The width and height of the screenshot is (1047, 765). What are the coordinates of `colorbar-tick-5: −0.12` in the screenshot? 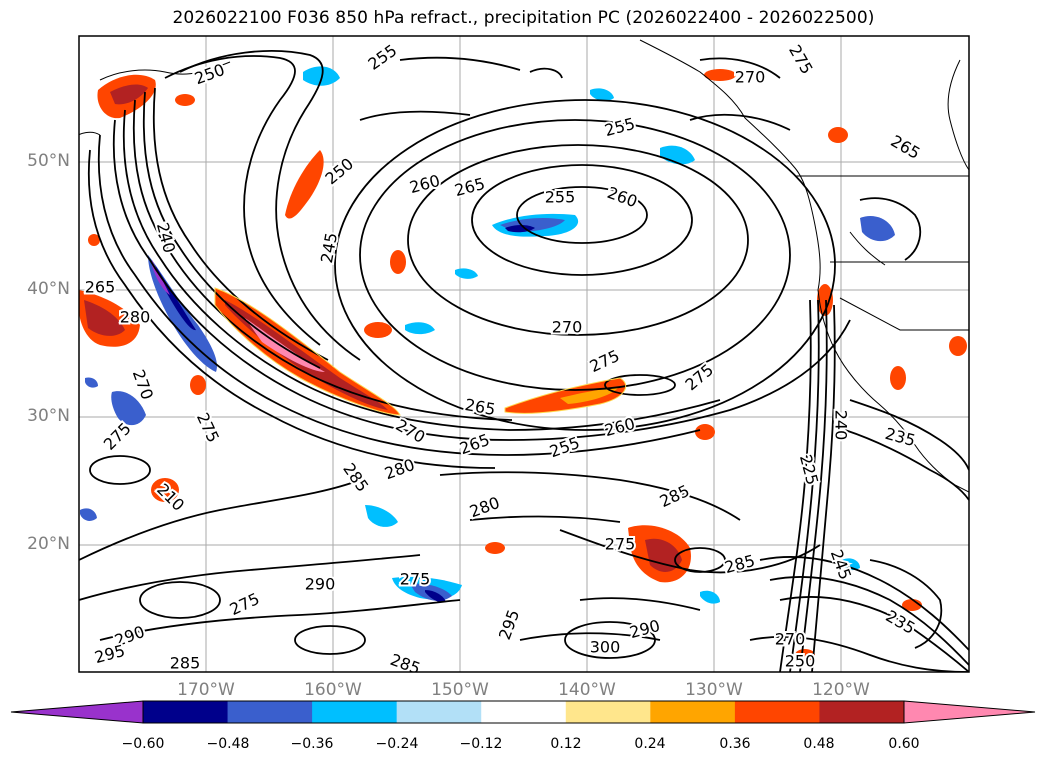 It's located at (481, 744).